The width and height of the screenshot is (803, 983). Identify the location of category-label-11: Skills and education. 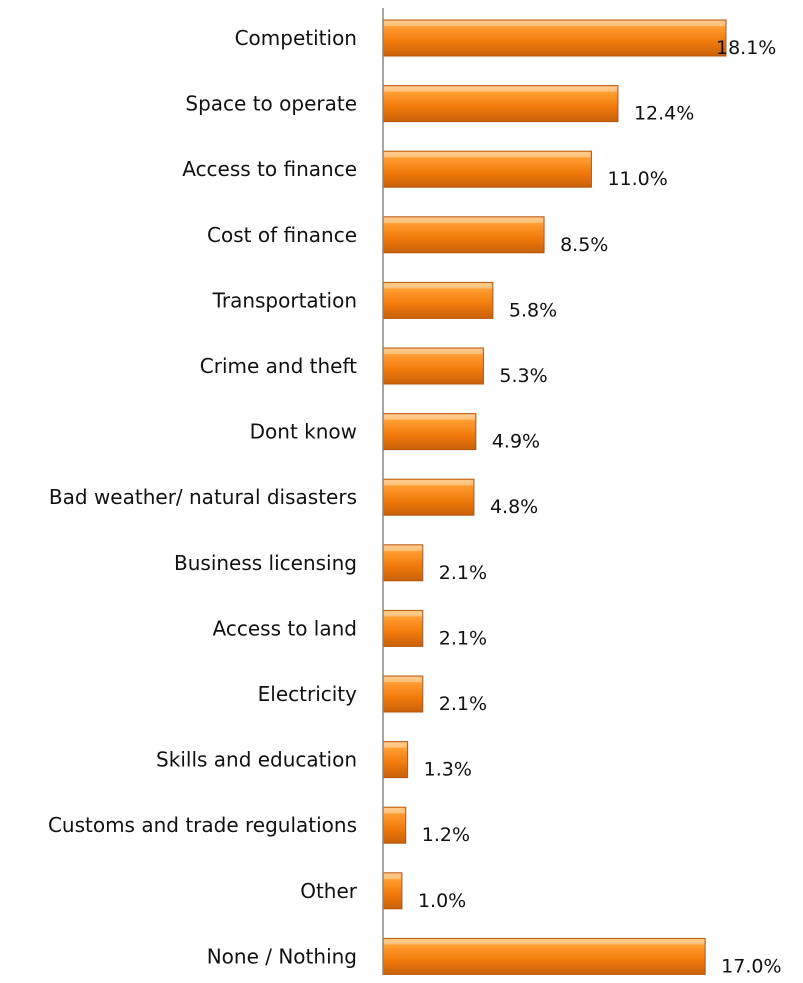
(256, 760).